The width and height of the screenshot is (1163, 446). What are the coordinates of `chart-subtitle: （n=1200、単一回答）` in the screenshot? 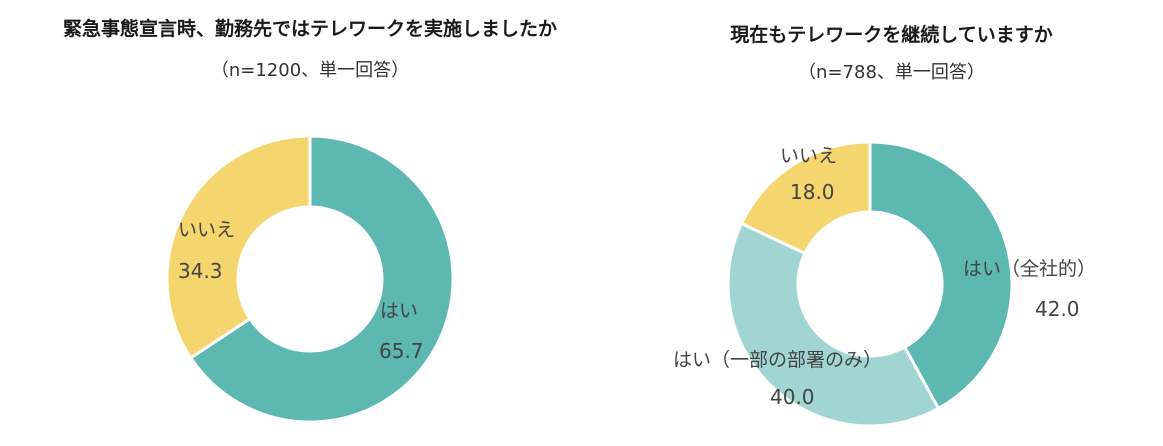 It's located at (310, 70).